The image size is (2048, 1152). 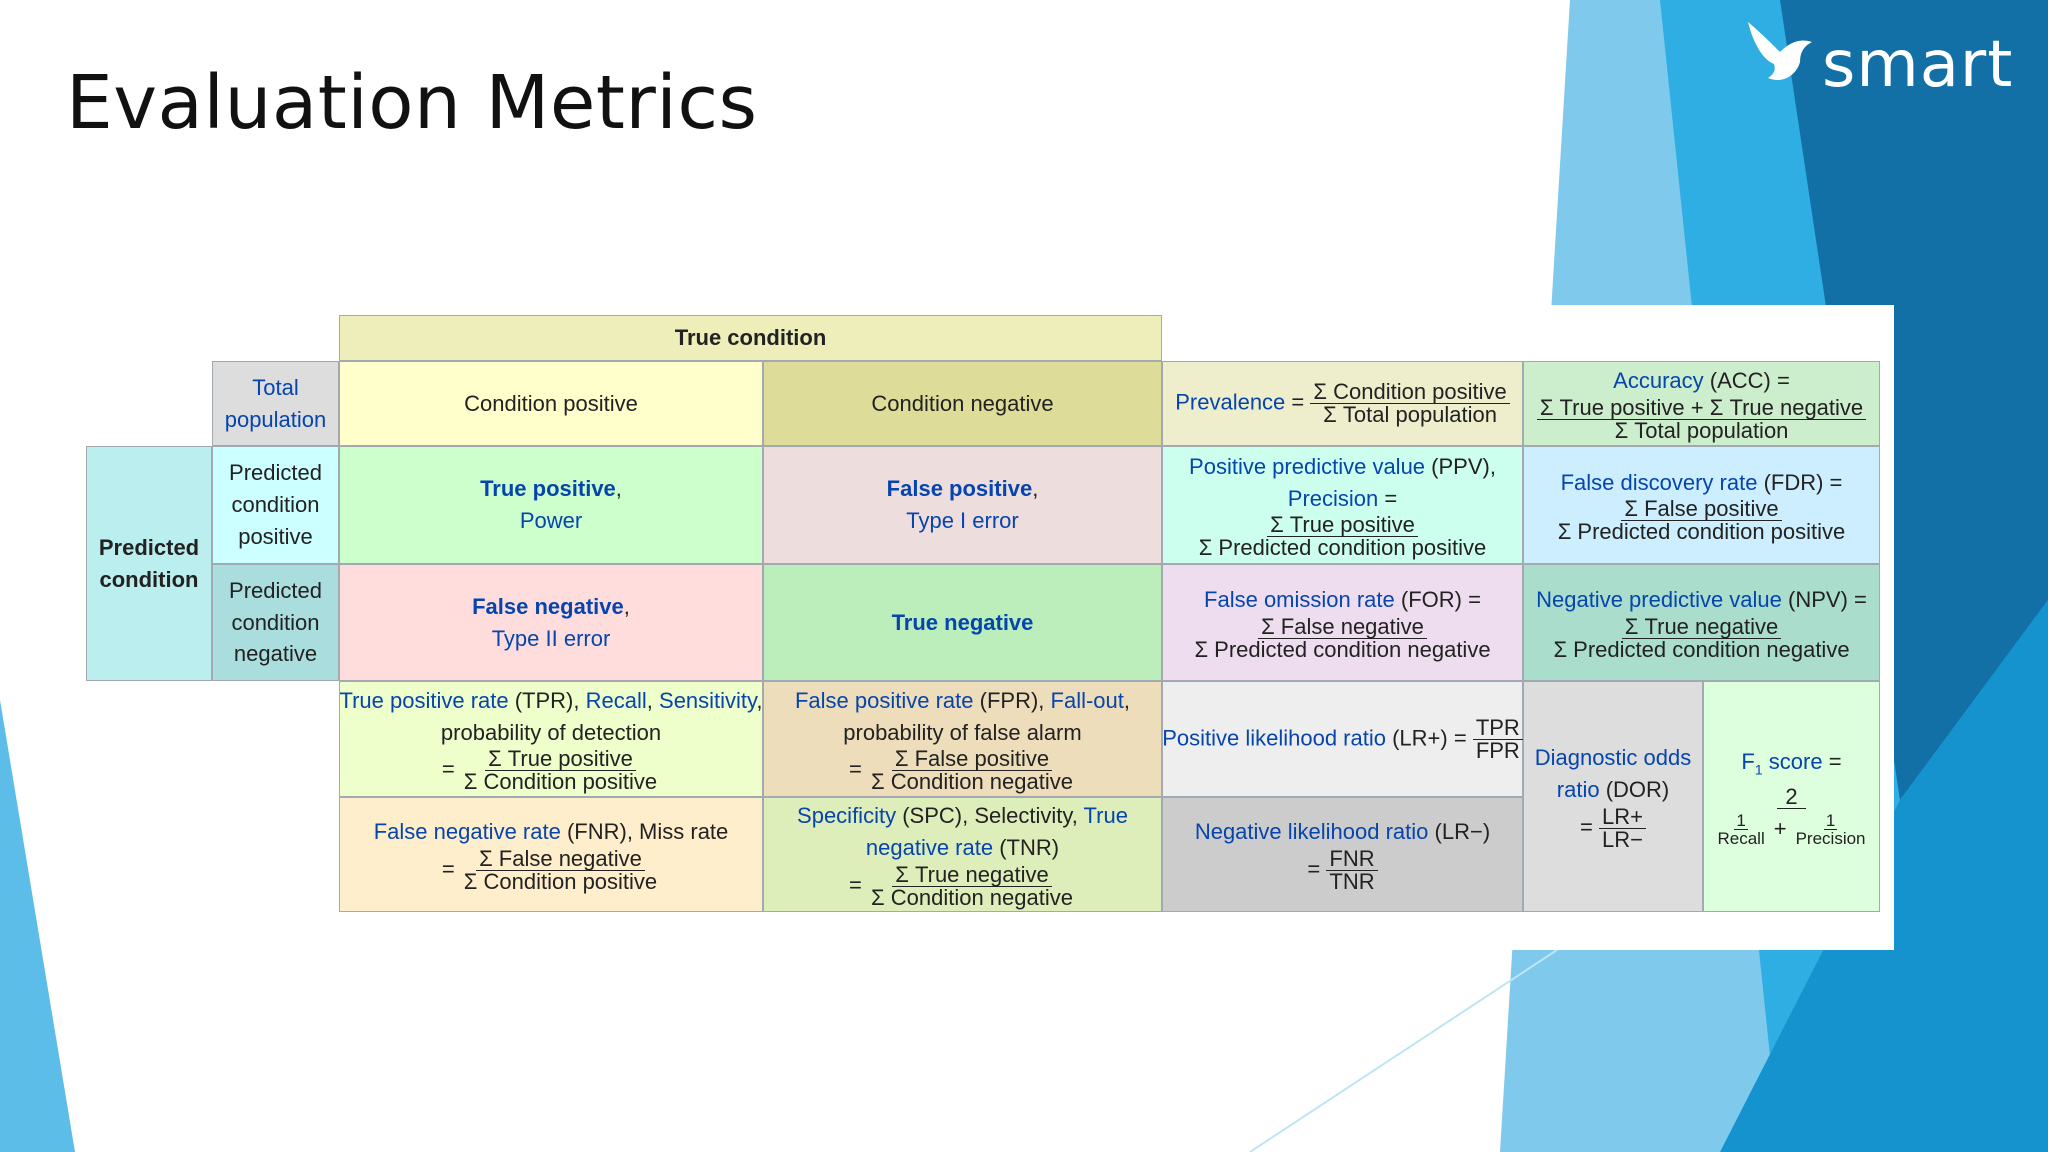 What do you see at coordinates (972, 885) in the screenshot?
I see `specificity-fraction: Σ True negative Σ Condition negative` at bounding box center [972, 885].